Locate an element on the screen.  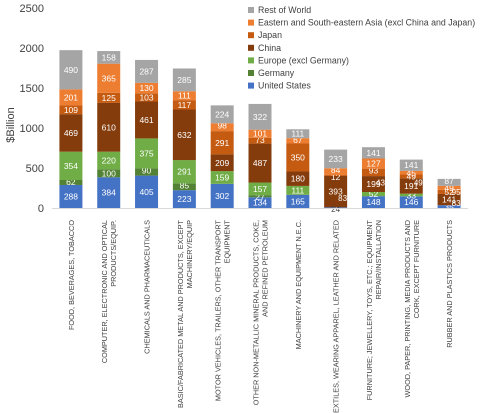
data-label: 384 is located at coordinates (109, 193).